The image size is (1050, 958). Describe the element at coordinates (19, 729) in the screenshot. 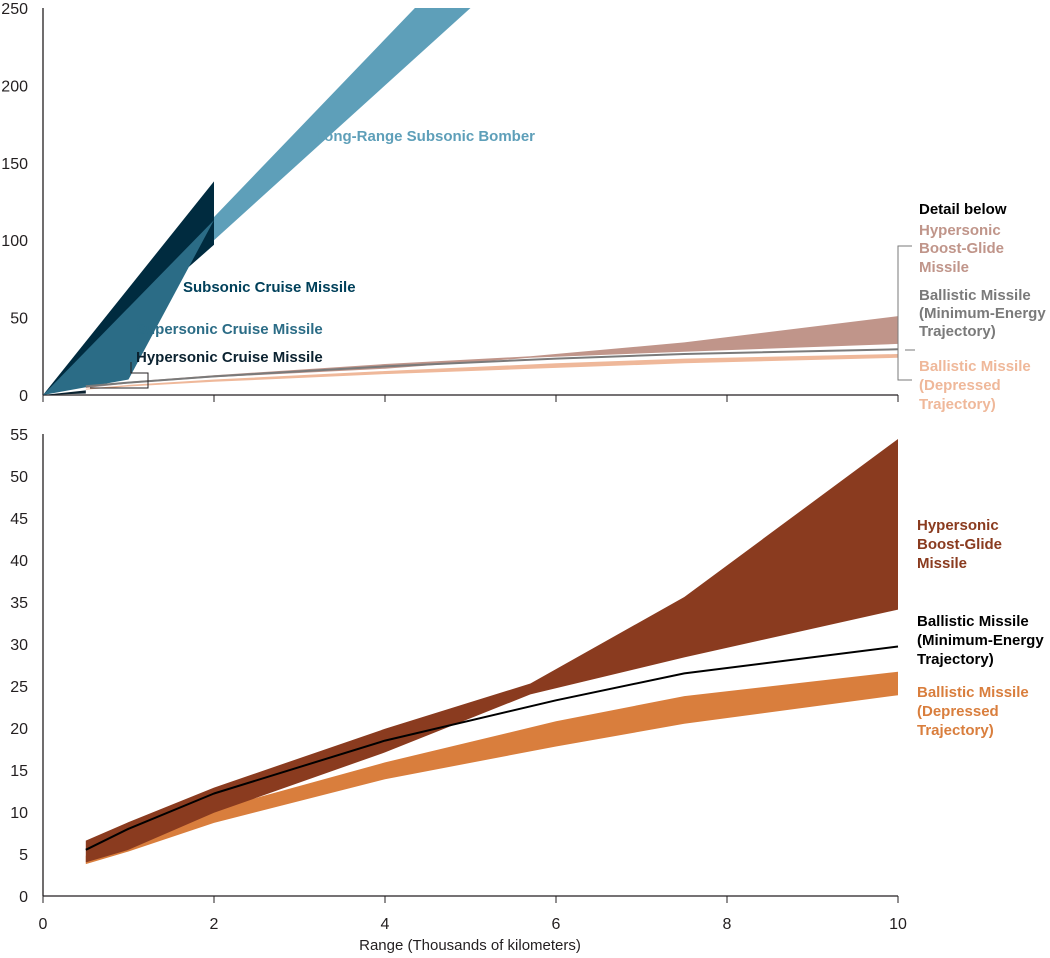

I see `bottom-y-tick-label: 20` at that location.